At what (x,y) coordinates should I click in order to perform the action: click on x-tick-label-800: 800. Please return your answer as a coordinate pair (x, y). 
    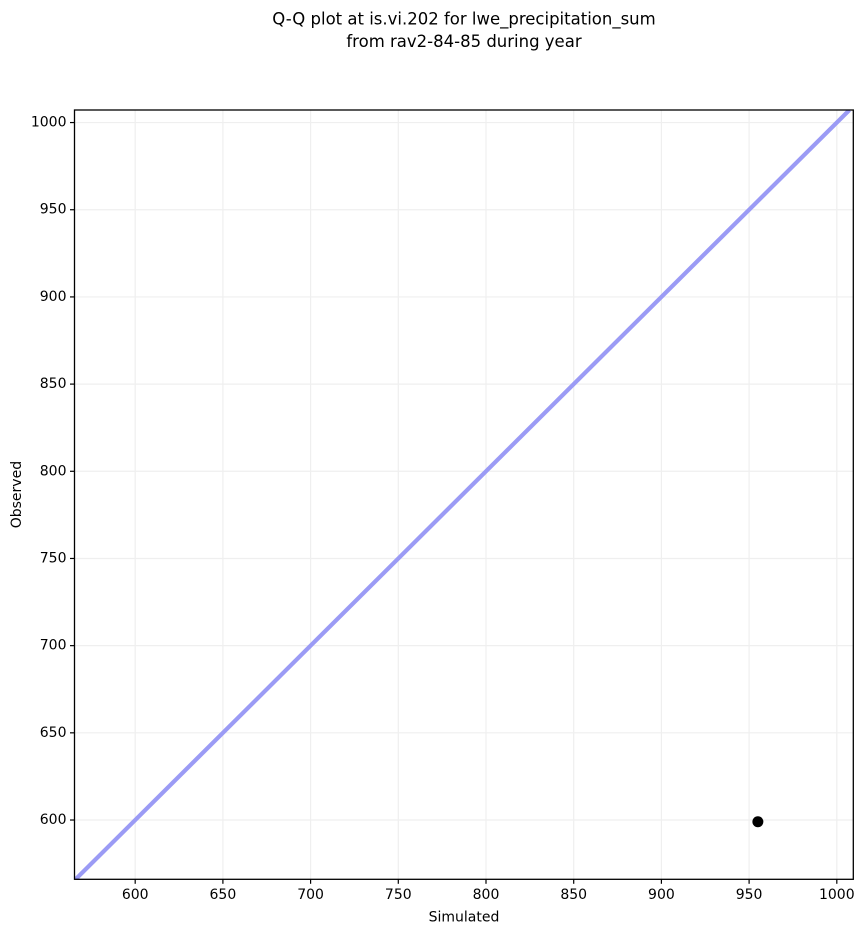
    Looking at the image, I should click on (486, 895).